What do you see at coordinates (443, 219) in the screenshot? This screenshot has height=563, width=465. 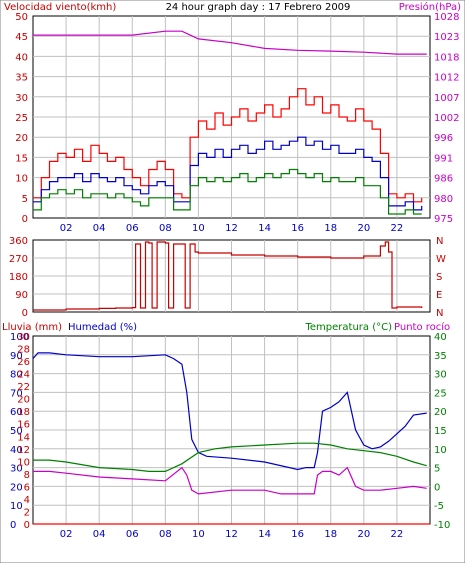 I see `y-right-tick-label: 975` at bounding box center [443, 219].